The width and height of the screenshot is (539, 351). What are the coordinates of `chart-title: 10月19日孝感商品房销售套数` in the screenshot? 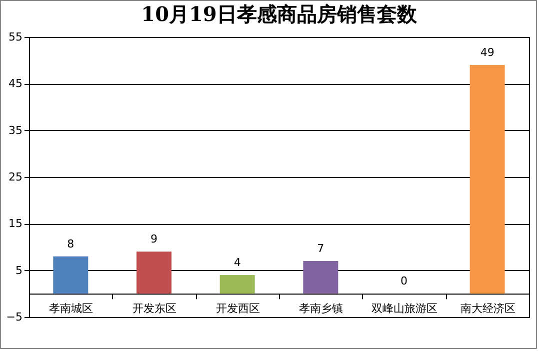 It's located at (279, 14).